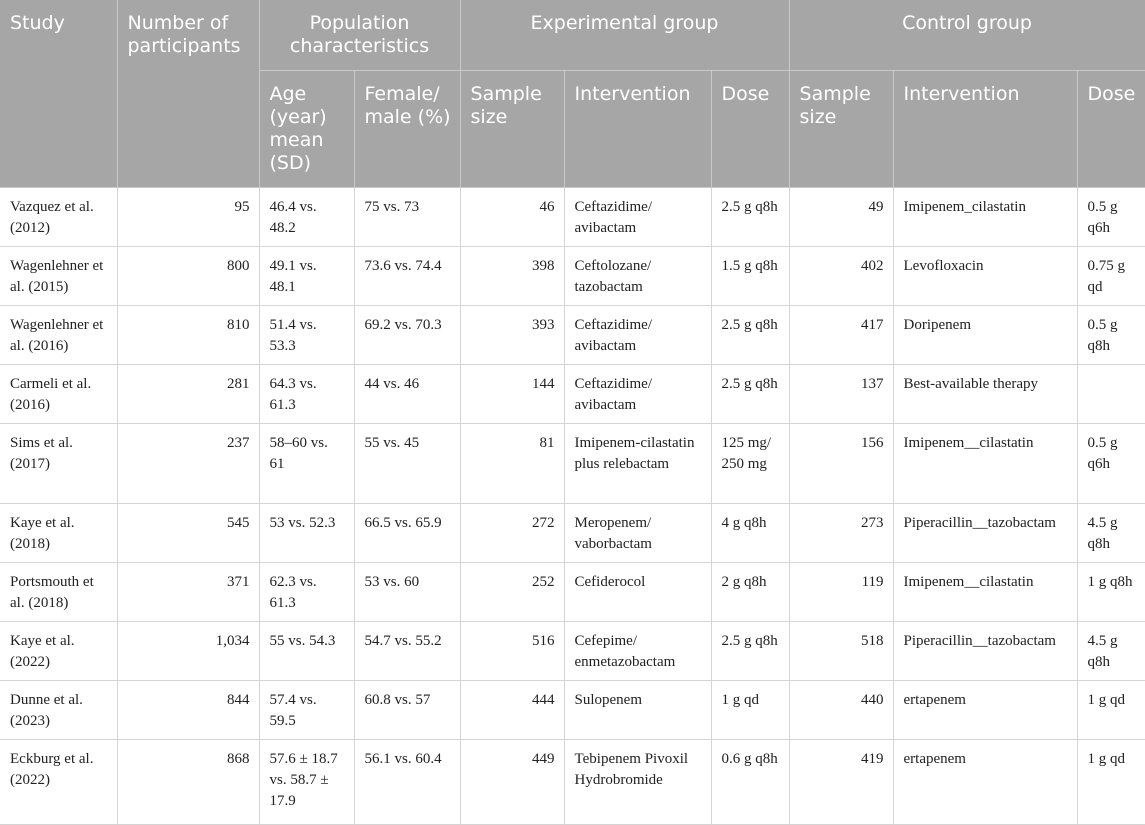 The height and width of the screenshot is (825, 1145). Describe the element at coordinates (985, 335) in the screenshot. I see `cell-ctrl-intervention: Doripenem` at that location.